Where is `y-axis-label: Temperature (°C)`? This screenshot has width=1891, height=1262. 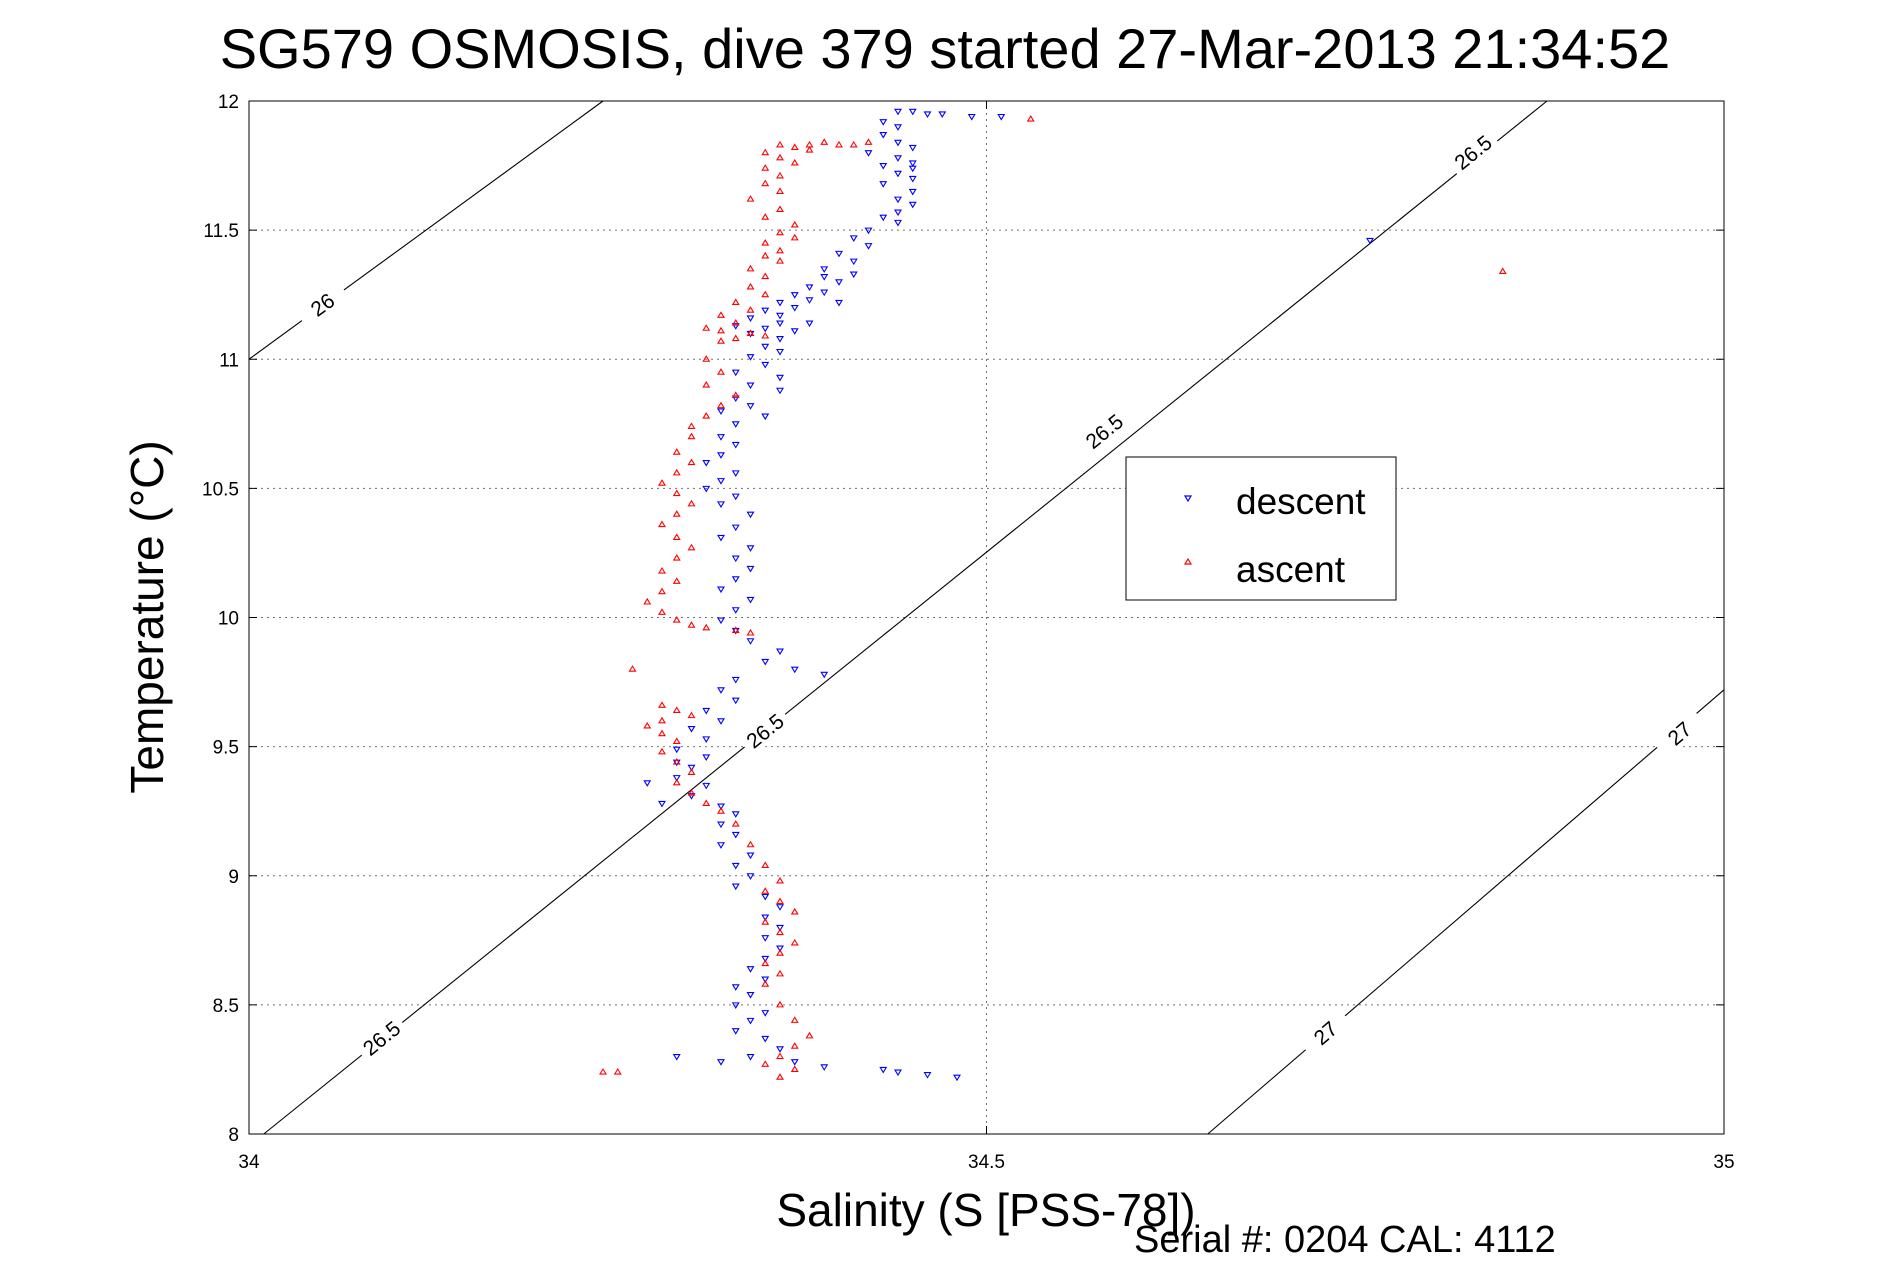 y-axis-label: Temperature (°C) is located at coordinates (147, 616).